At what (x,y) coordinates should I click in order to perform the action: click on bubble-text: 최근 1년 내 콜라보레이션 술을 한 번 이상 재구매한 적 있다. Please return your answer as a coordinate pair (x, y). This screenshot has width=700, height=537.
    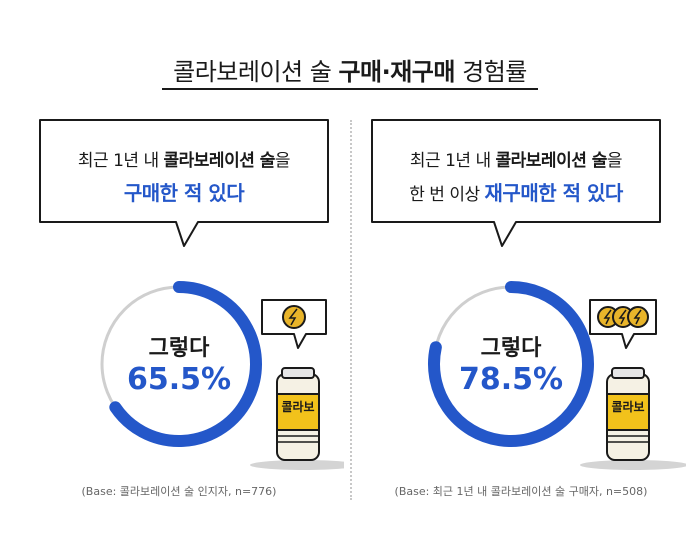
    Looking at the image, I should click on (516, 176).